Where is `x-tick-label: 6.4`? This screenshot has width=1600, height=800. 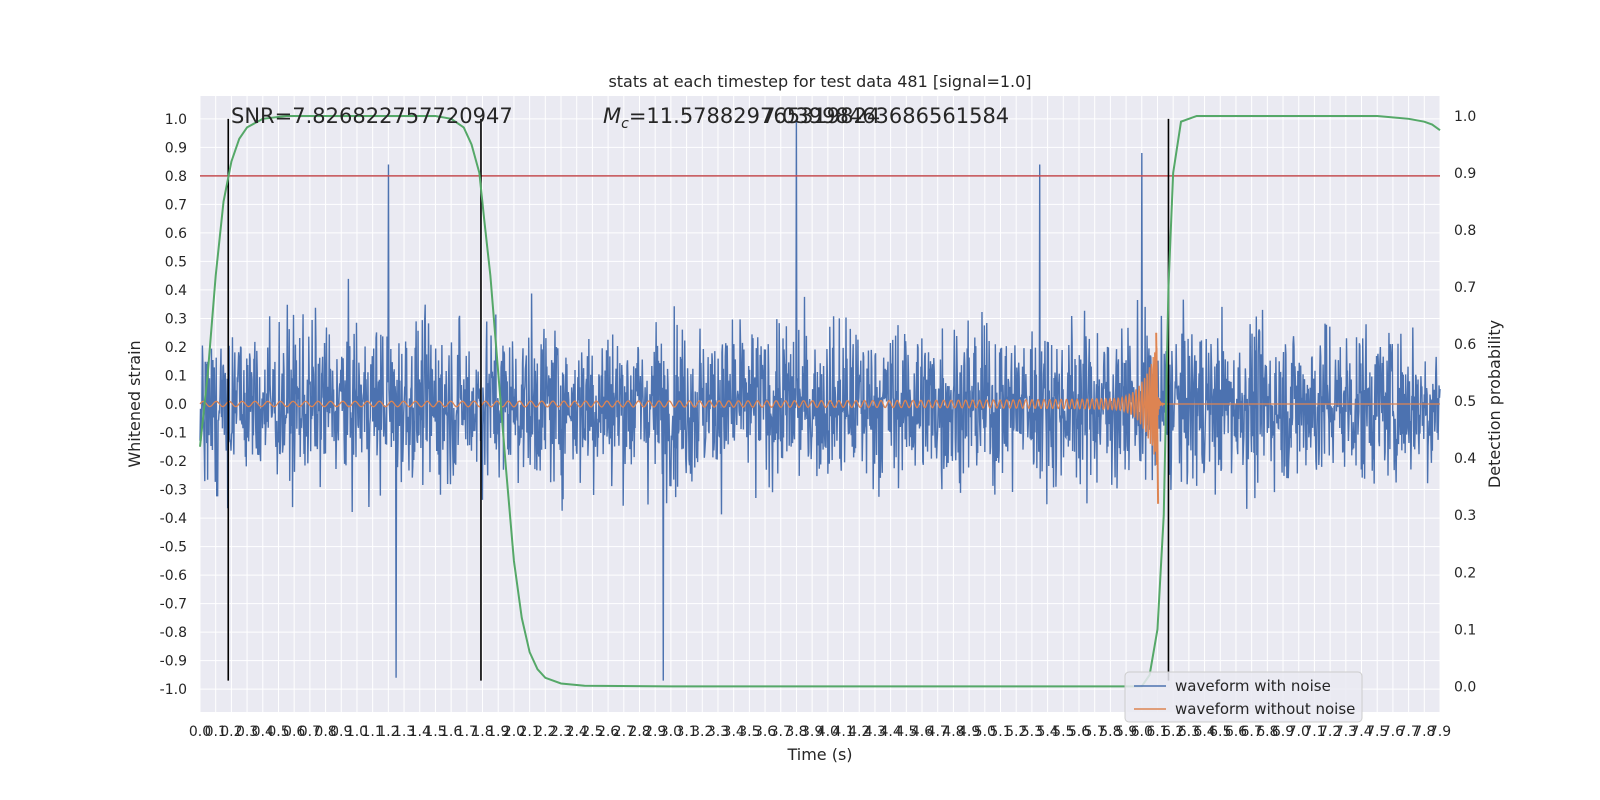 x-tick-label: 6.4 is located at coordinates (1204, 732).